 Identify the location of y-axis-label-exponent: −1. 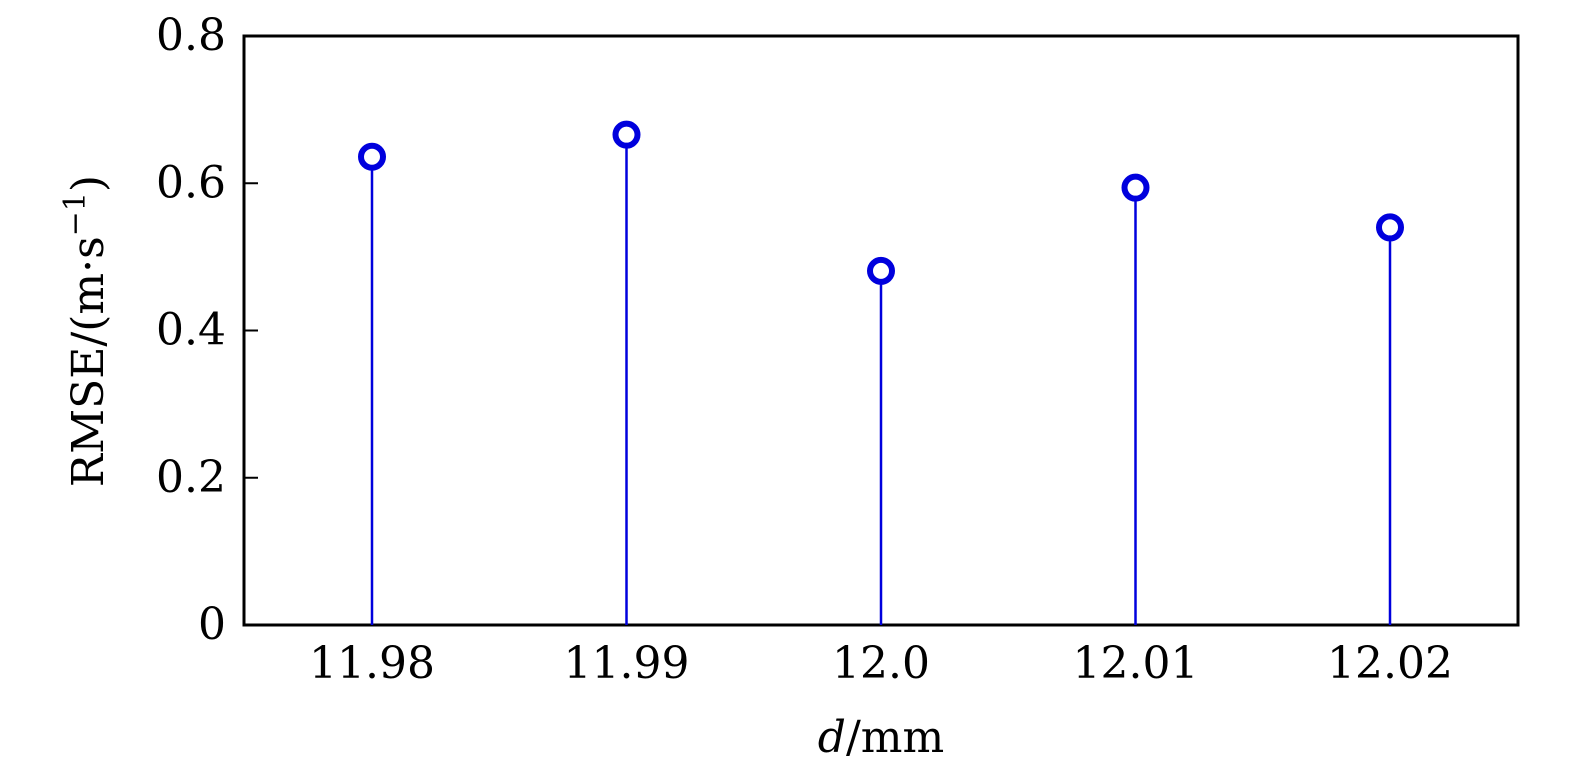
(75, 214).